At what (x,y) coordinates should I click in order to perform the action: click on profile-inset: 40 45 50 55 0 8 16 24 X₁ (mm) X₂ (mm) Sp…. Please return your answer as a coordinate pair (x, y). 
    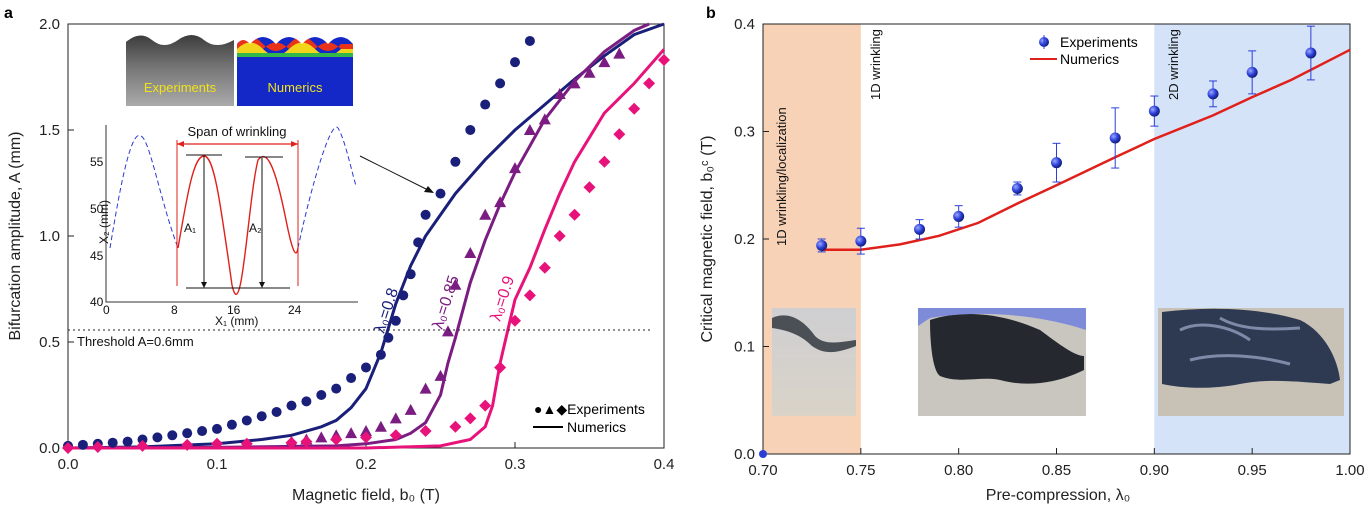
    Looking at the image, I should click on (224, 226).